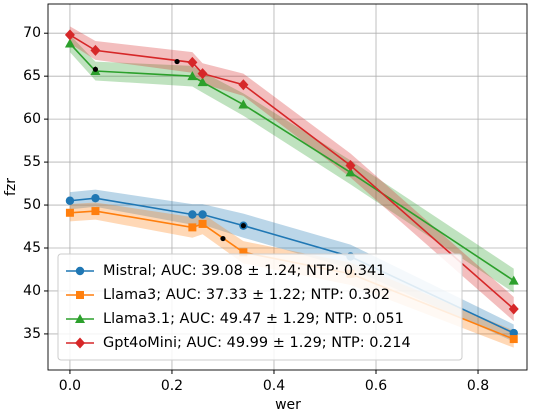 The image size is (538, 413). What do you see at coordinates (70, 386) in the screenshot?
I see `x-tick-label: 0.0` at bounding box center [70, 386].